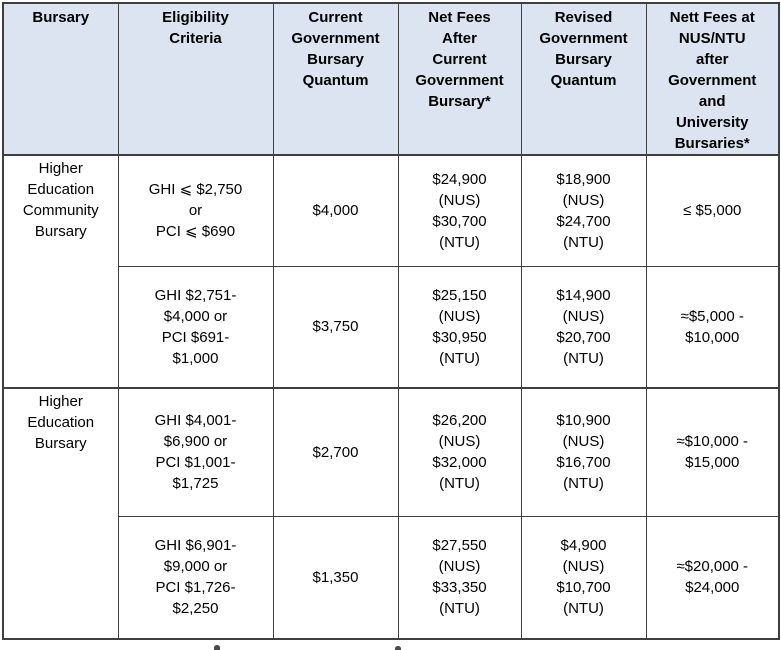  What do you see at coordinates (459, 452) in the screenshot?
I see `net-fees-cell: $26,200 (NUS) $32,000 (NTU)` at bounding box center [459, 452].